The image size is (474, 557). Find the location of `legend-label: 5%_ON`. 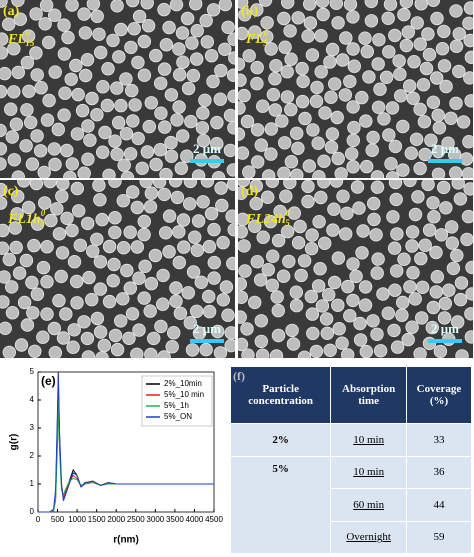

legend-label: 5%_ON is located at coordinates (178, 416).